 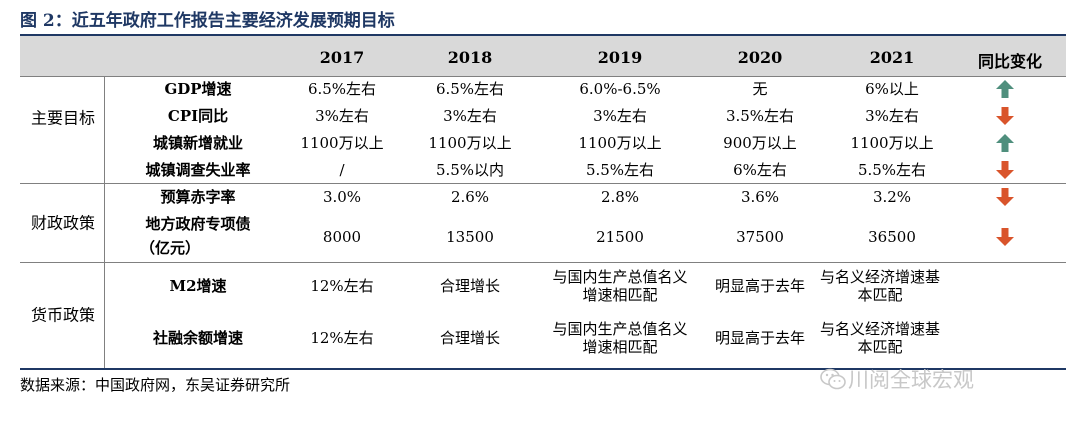 I want to click on cell-bond-2021: 36500, so click(x=892, y=237).